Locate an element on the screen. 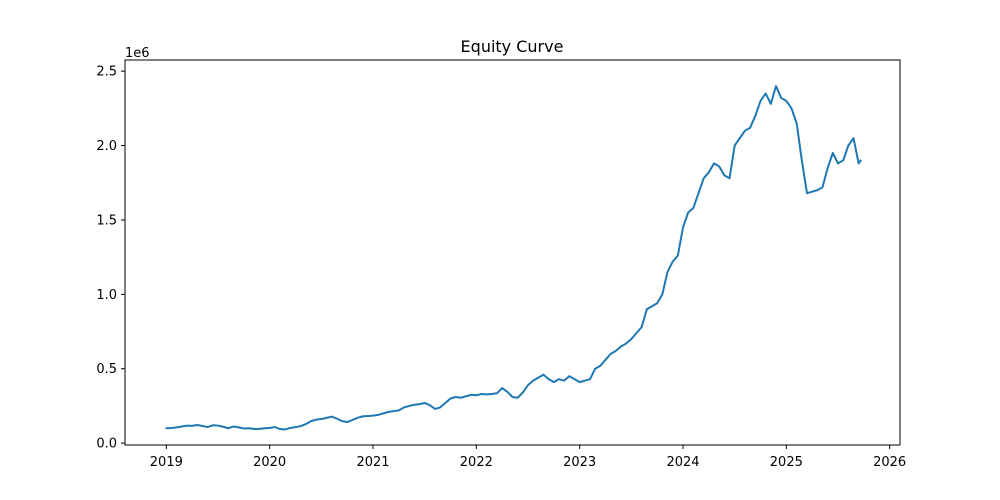 Image resolution: width=1000 pixels, height=500 pixels. x-tick-label: 2021 is located at coordinates (372, 462).